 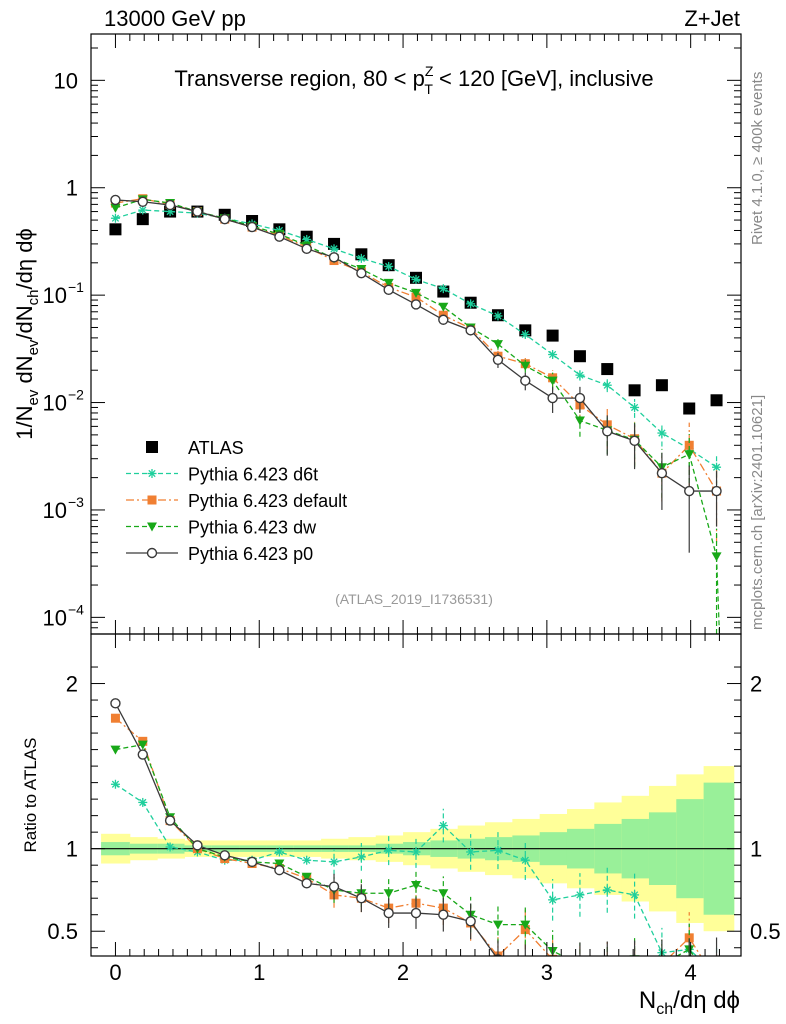 What do you see at coordinates (30, 795) in the screenshot?
I see `ratio-y-axis-label: Ratio to ATLAS` at bounding box center [30, 795].